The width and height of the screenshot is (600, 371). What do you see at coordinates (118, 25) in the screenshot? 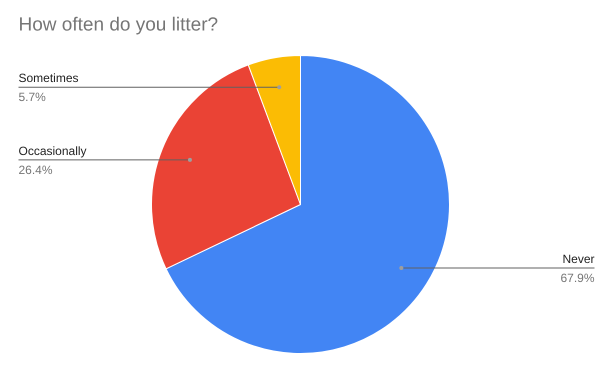
I see `chart-title: How often do you litter?` at bounding box center [118, 25].